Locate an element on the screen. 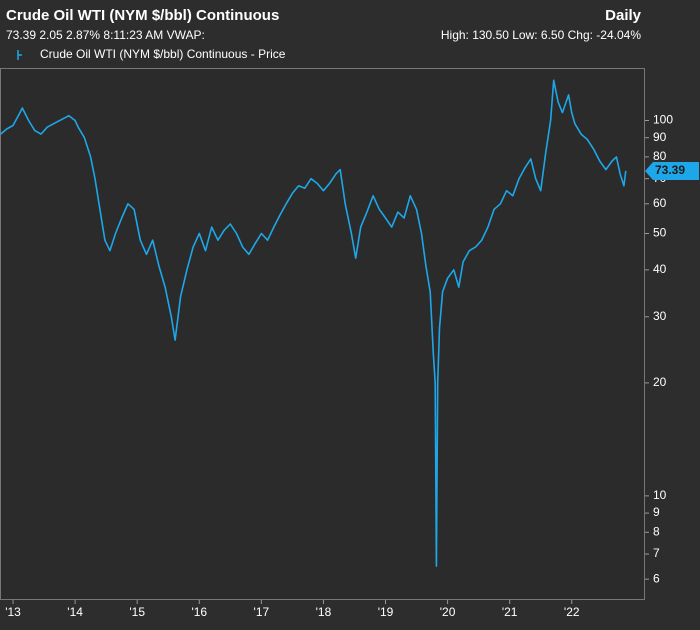  y-tick-label: 6 is located at coordinates (656, 578).